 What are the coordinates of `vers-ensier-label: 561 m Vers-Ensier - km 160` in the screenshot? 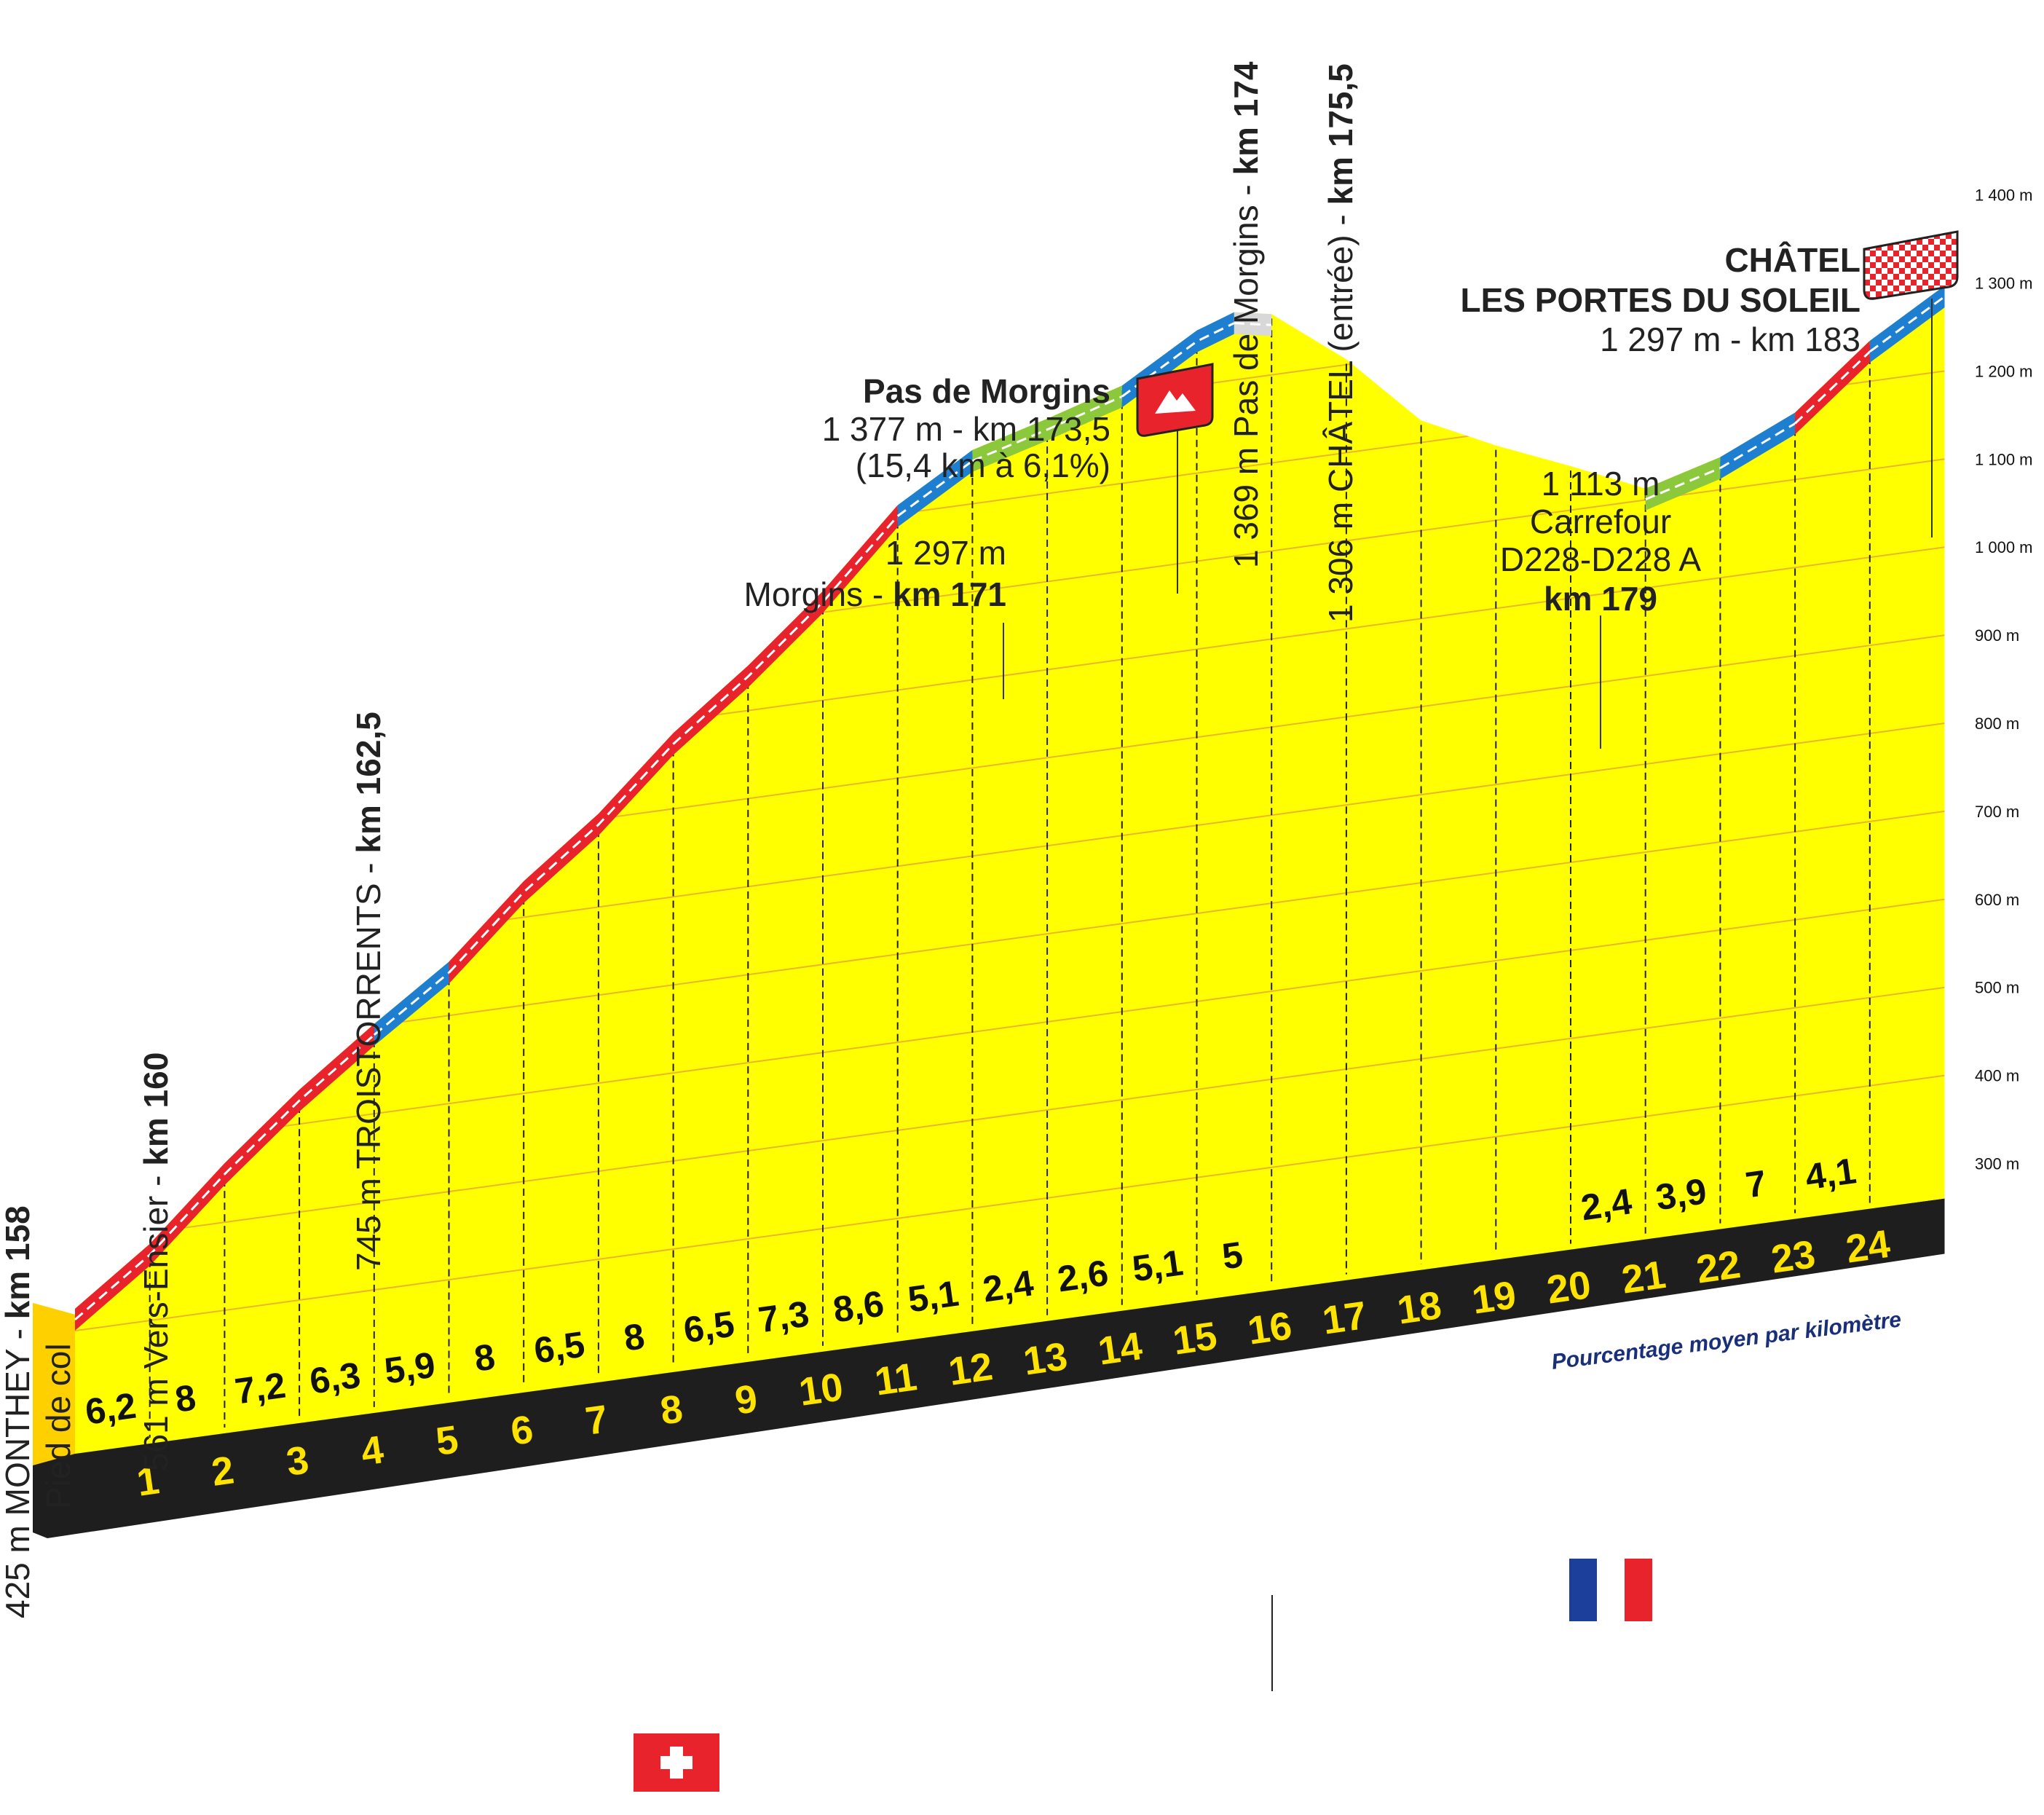 It's located at (156, 1261).